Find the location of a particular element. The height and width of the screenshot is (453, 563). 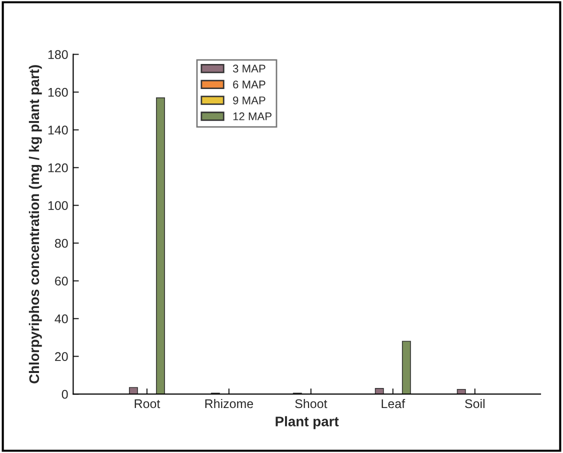

x-tick-label: Rhizome is located at coordinates (229, 403).